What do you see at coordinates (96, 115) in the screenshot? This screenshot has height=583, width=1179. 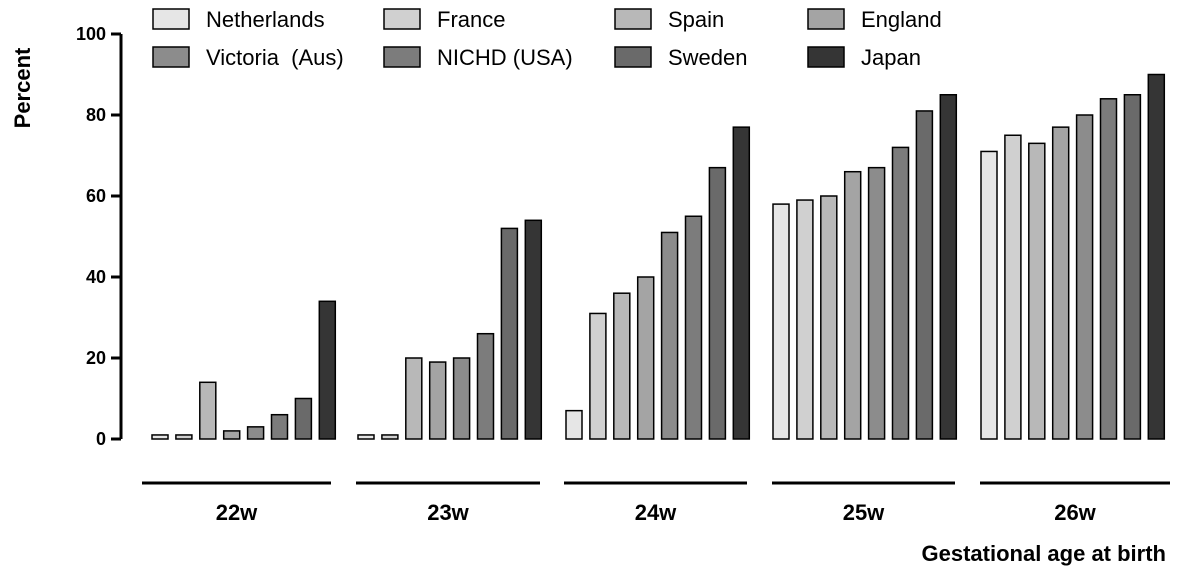 I see `y-tick-label: 80` at bounding box center [96, 115].